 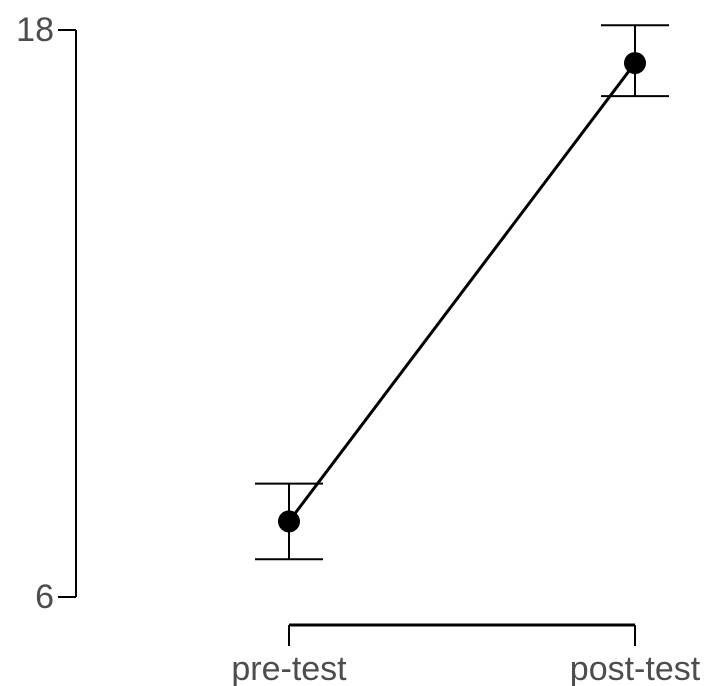 What do you see at coordinates (35, 30) in the screenshot?
I see `y-tick-label: 18` at bounding box center [35, 30].